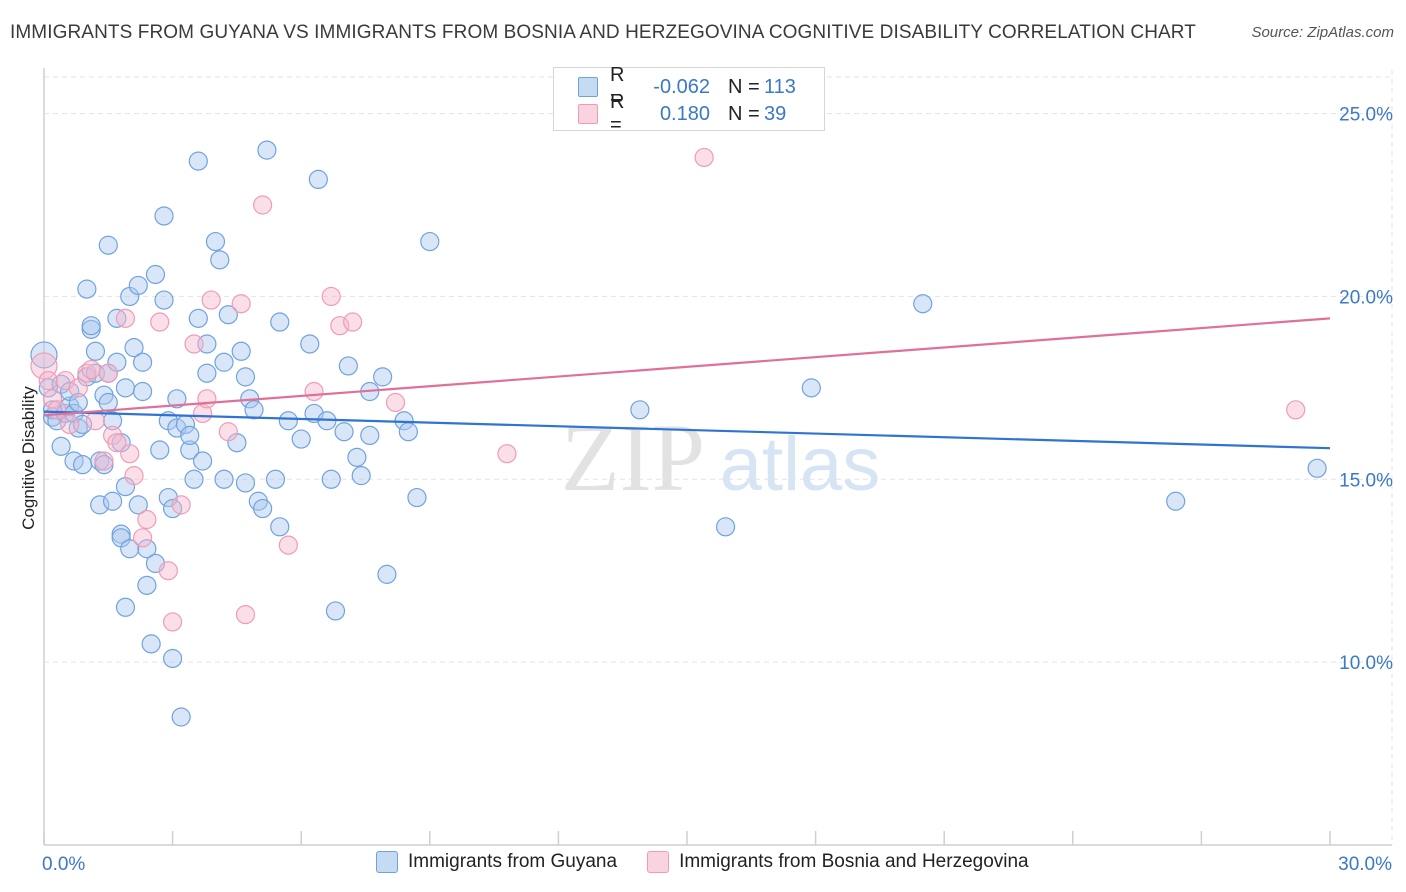 This screenshot has height=892, width=1406. I want to click on legend-r-label: R =, so click(617, 86).